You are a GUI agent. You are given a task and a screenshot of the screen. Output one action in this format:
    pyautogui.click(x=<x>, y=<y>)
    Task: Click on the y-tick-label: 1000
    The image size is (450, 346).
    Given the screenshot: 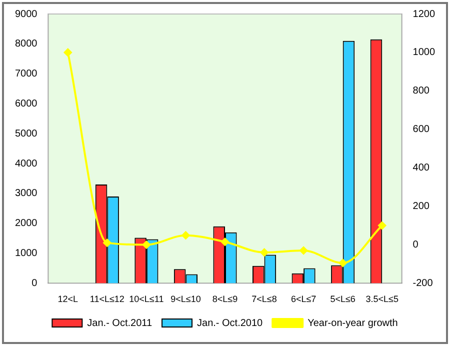 What is the action you would take?
    pyautogui.click(x=26, y=254)
    